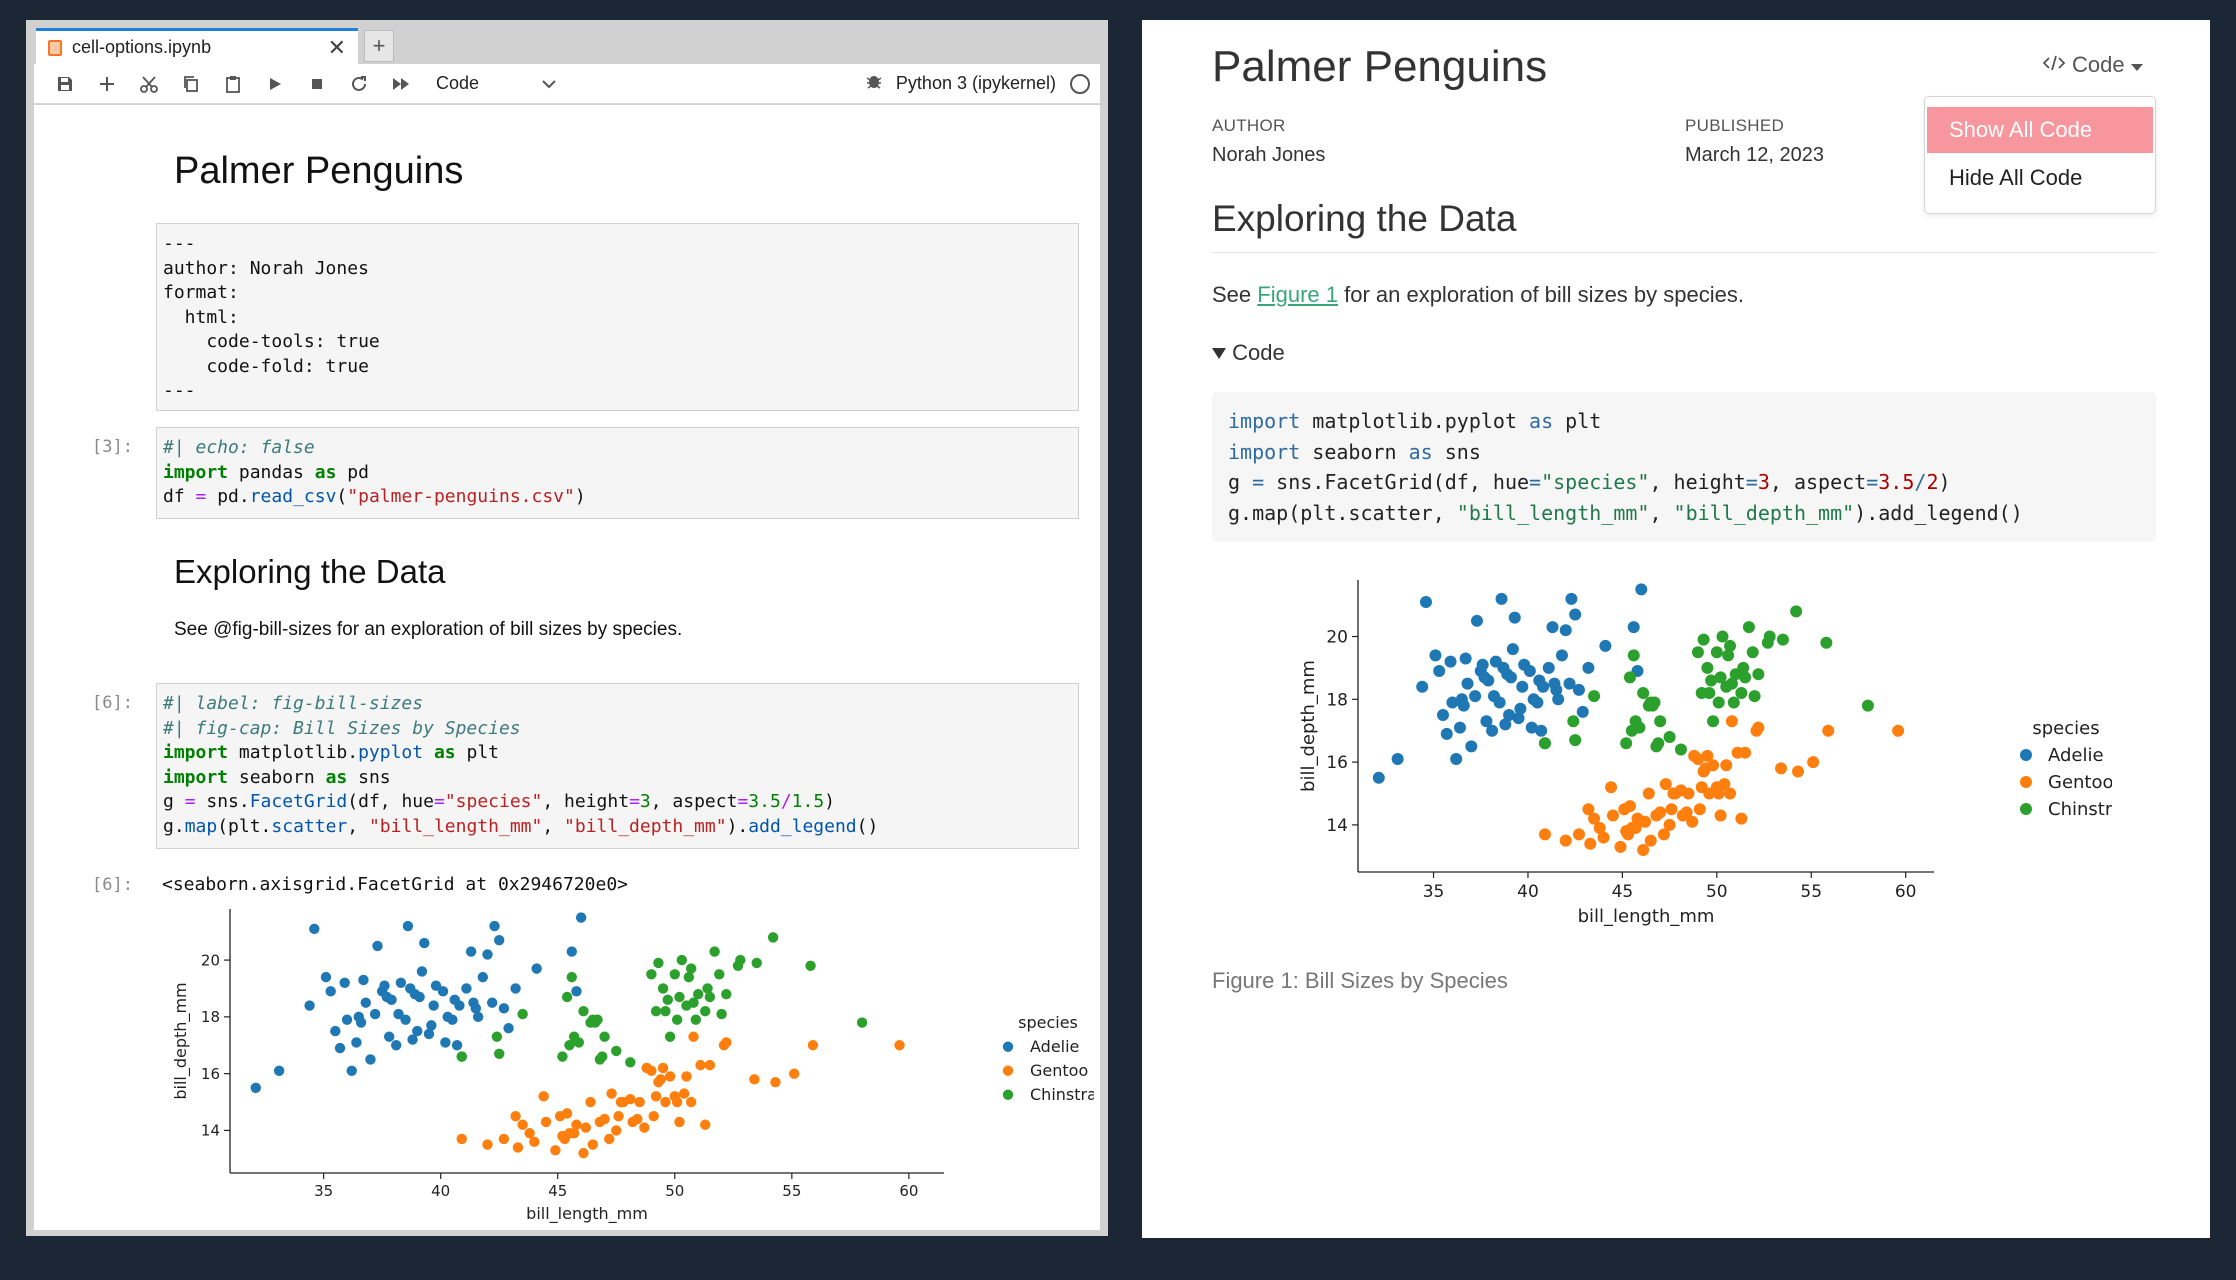 The height and width of the screenshot is (1280, 2236). I want to click on cell-prompt: [3]:, so click(112, 447).